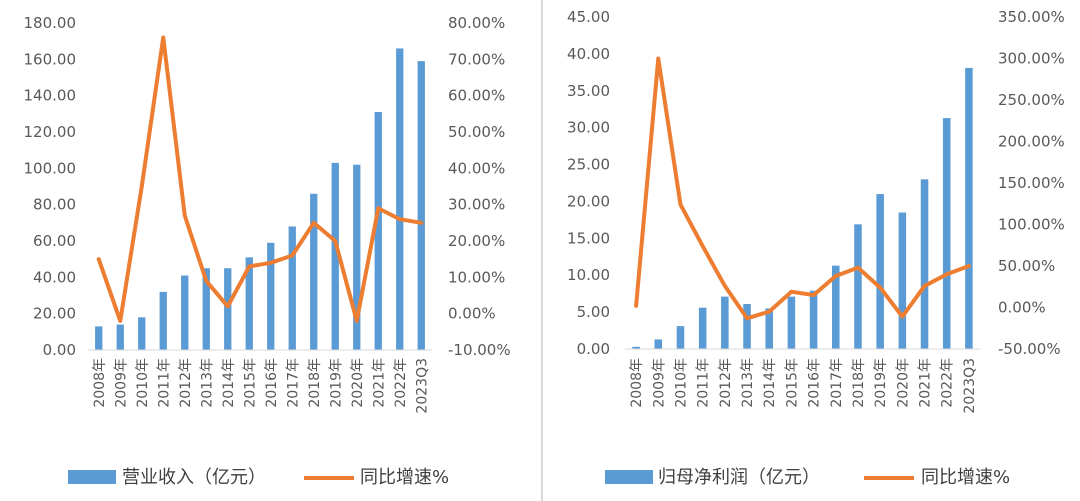 The height and width of the screenshot is (501, 1080). What do you see at coordinates (50, 23) in the screenshot?
I see `left-axis-tick-label: 180.00` at bounding box center [50, 23].